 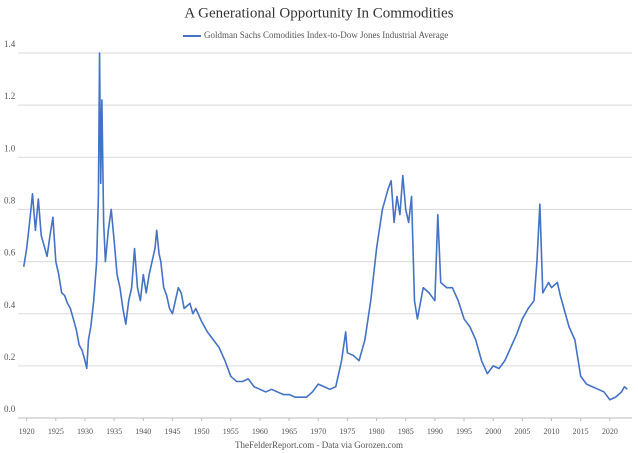 What do you see at coordinates (289, 431) in the screenshot?
I see `x-tick-label: 1965` at bounding box center [289, 431].